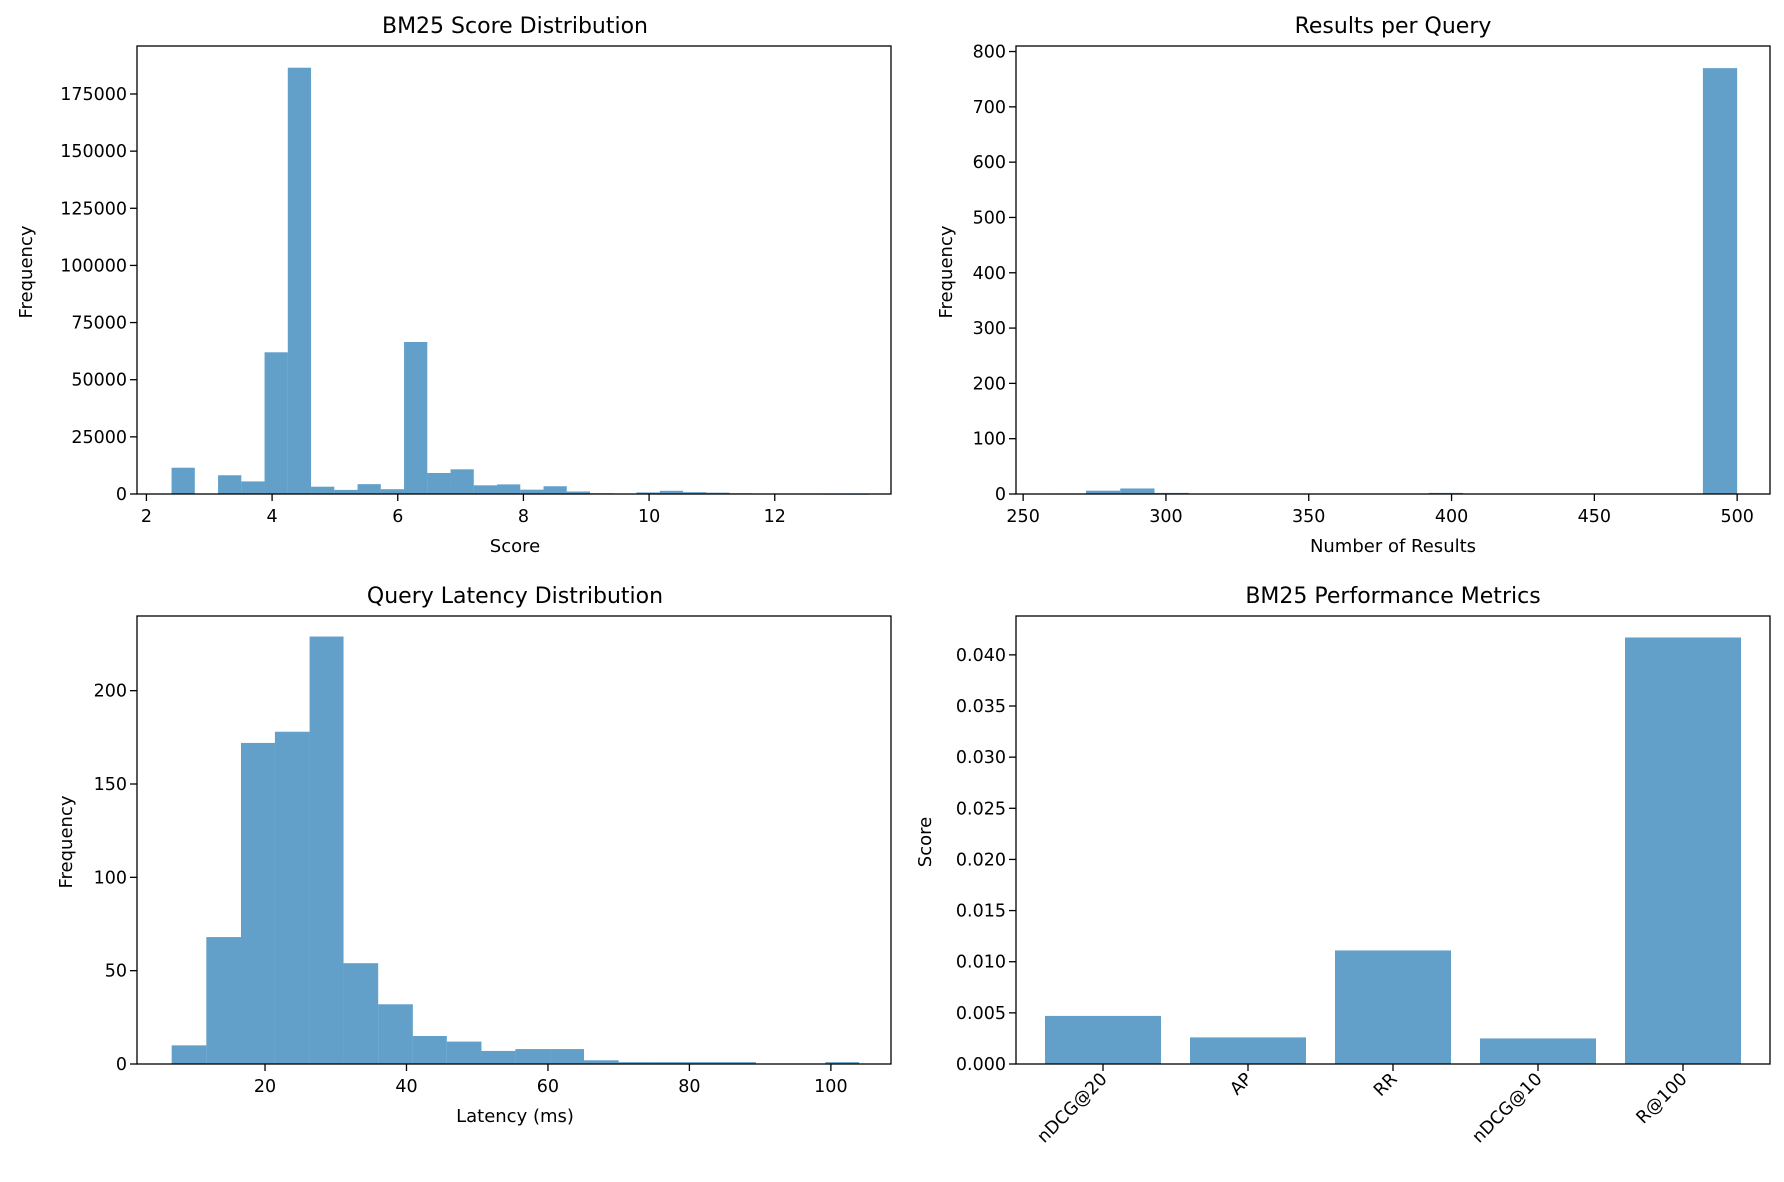  I want to click on score-chart-title: BM25 Score Distribution, so click(515, 26).